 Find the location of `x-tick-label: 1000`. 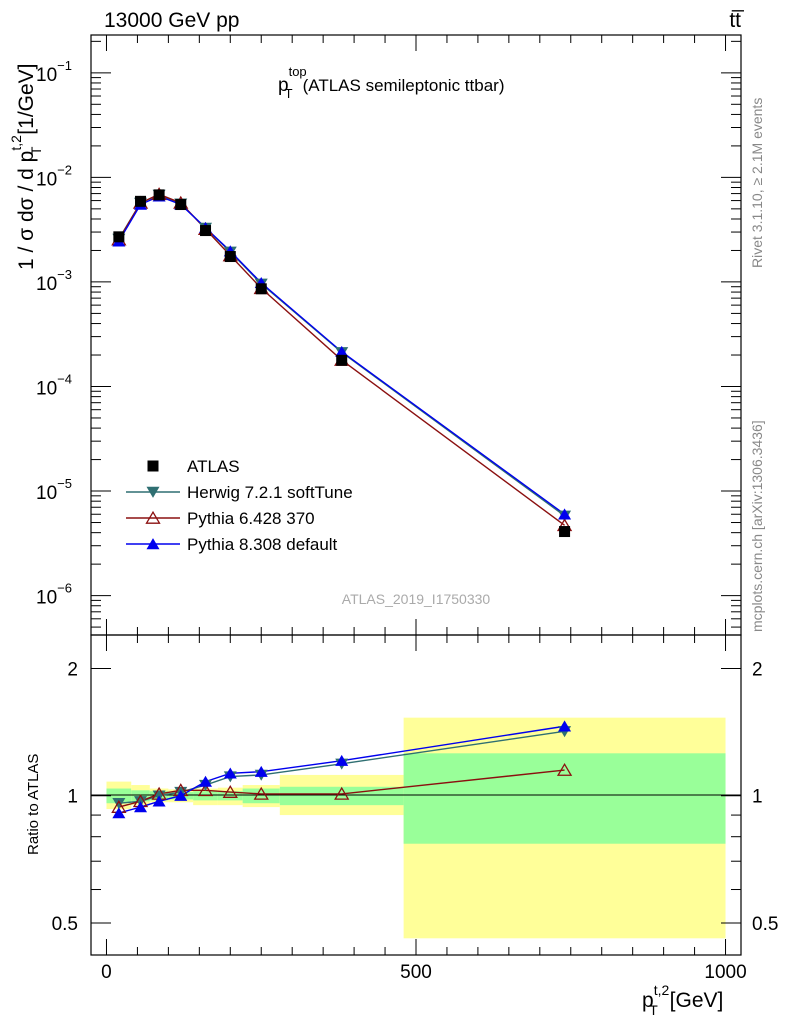

x-tick-label: 1000 is located at coordinates (725, 972).